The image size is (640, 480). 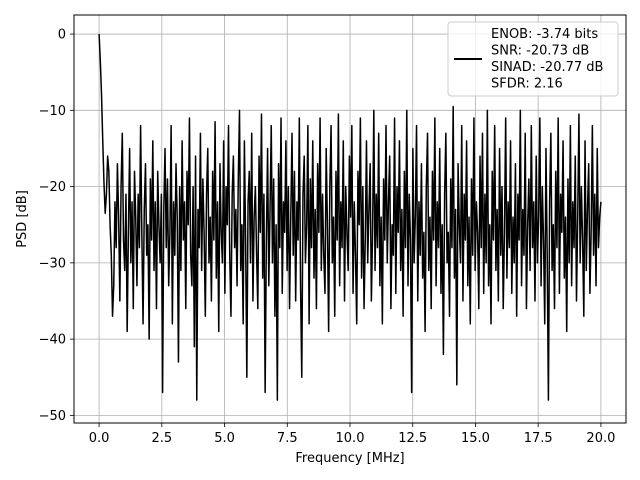 What do you see at coordinates (544, 34) in the screenshot?
I see `legend-enob: ENOB: -3.74 bits` at bounding box center [544, 34].